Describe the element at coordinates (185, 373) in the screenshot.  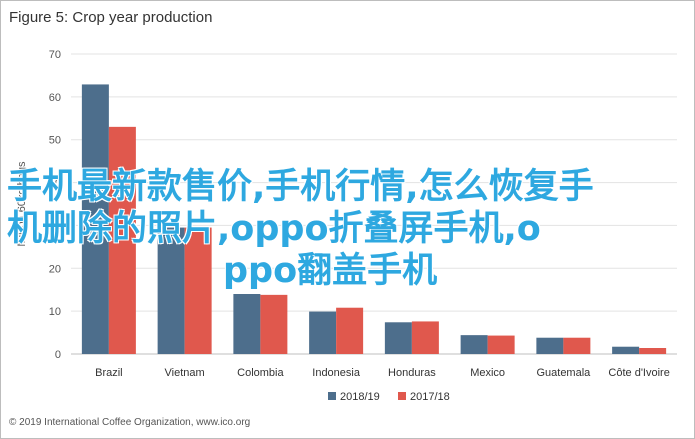
I see `x-tick-label: Vietnam` at that location.